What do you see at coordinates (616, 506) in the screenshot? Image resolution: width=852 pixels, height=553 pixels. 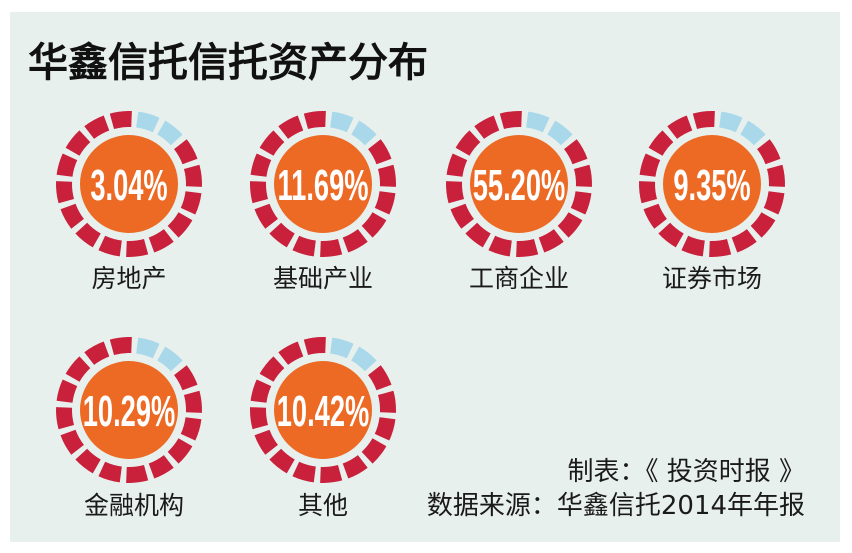 I see `source-note: 数据来源：华鑫信托2014年年报` at bounding box center [616, 506].